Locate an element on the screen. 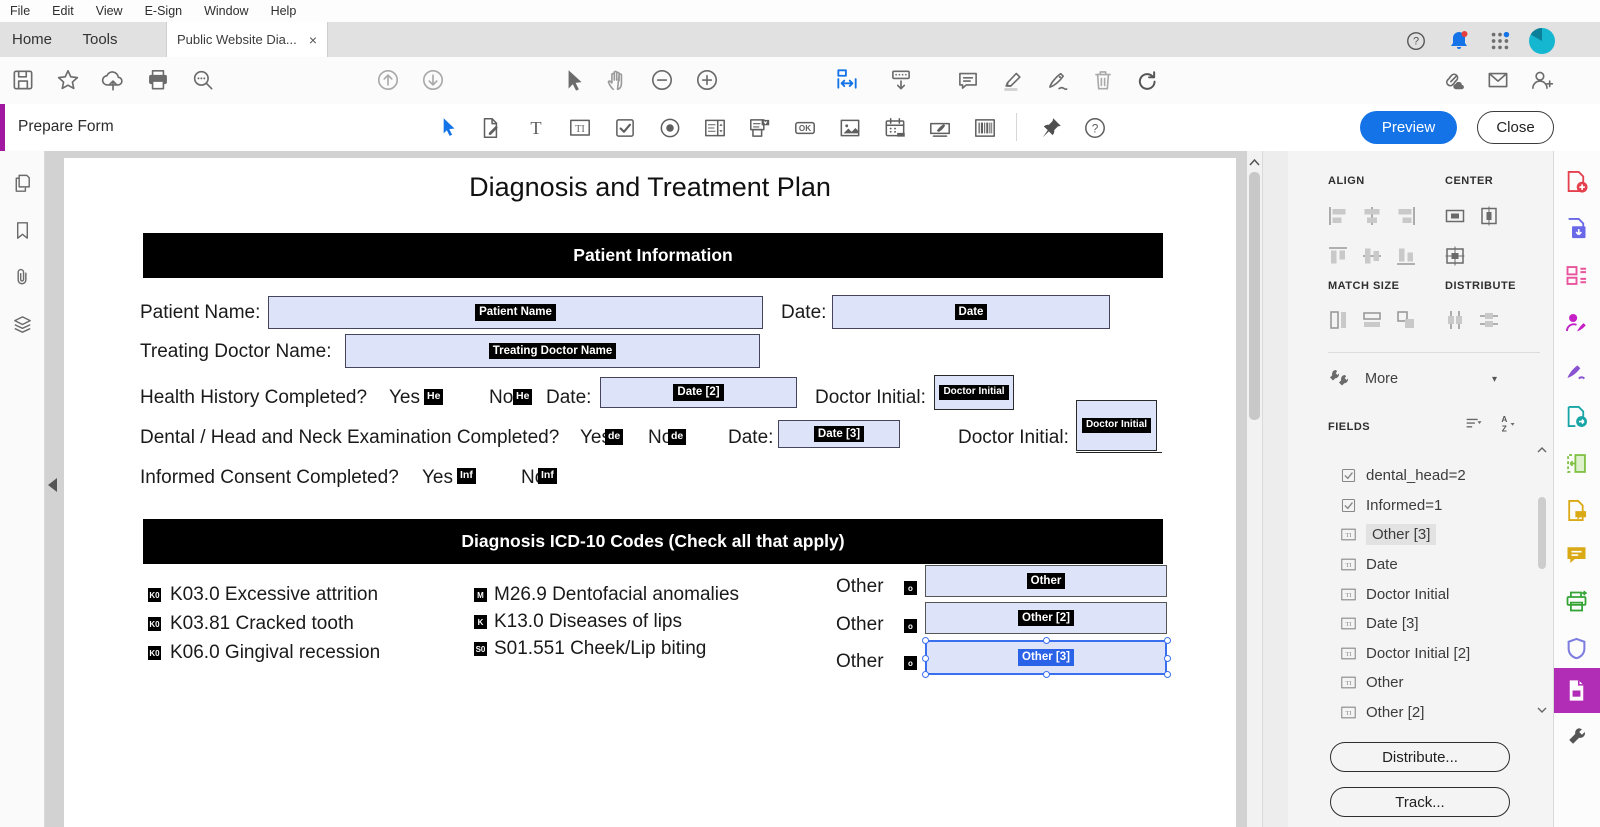 Image resolution: width=1600 pixels, height=827 pixels. menu-file: File is located at coordinates (20, 11).